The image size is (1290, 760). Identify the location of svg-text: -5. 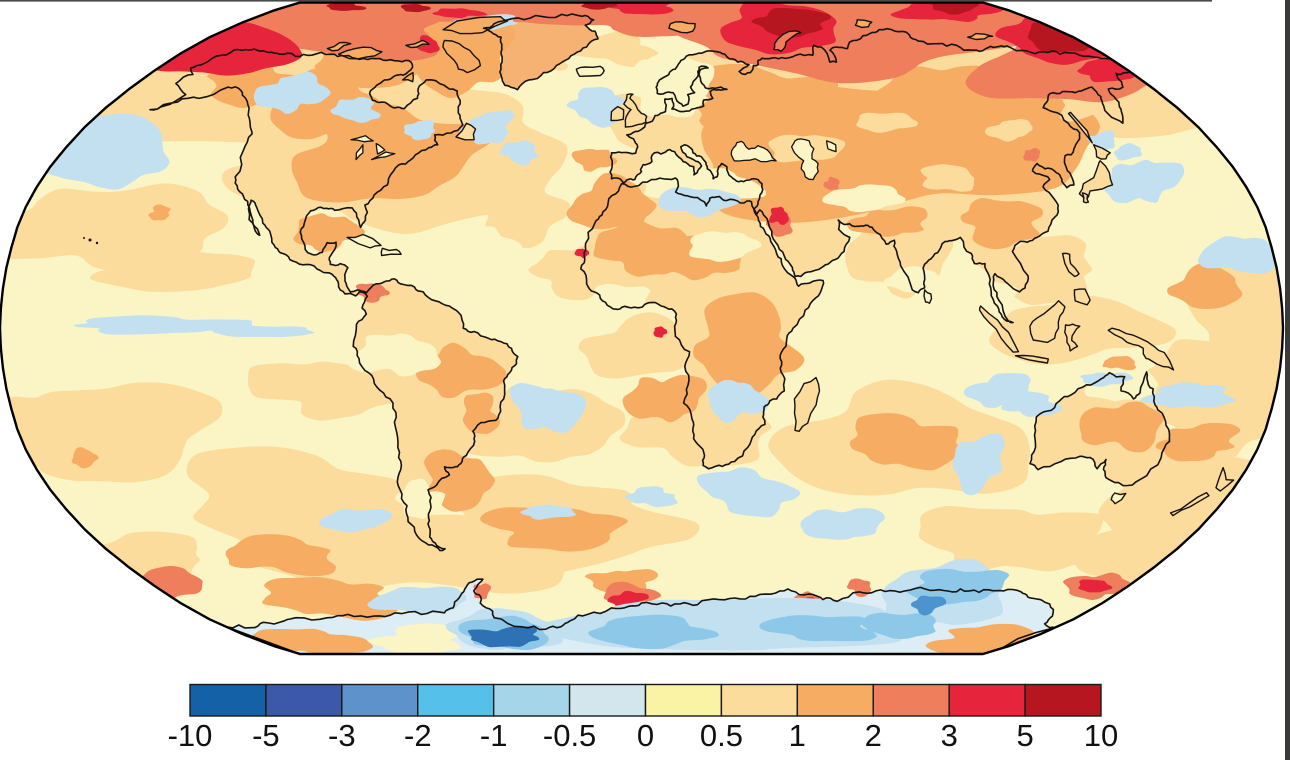
(266, 735).